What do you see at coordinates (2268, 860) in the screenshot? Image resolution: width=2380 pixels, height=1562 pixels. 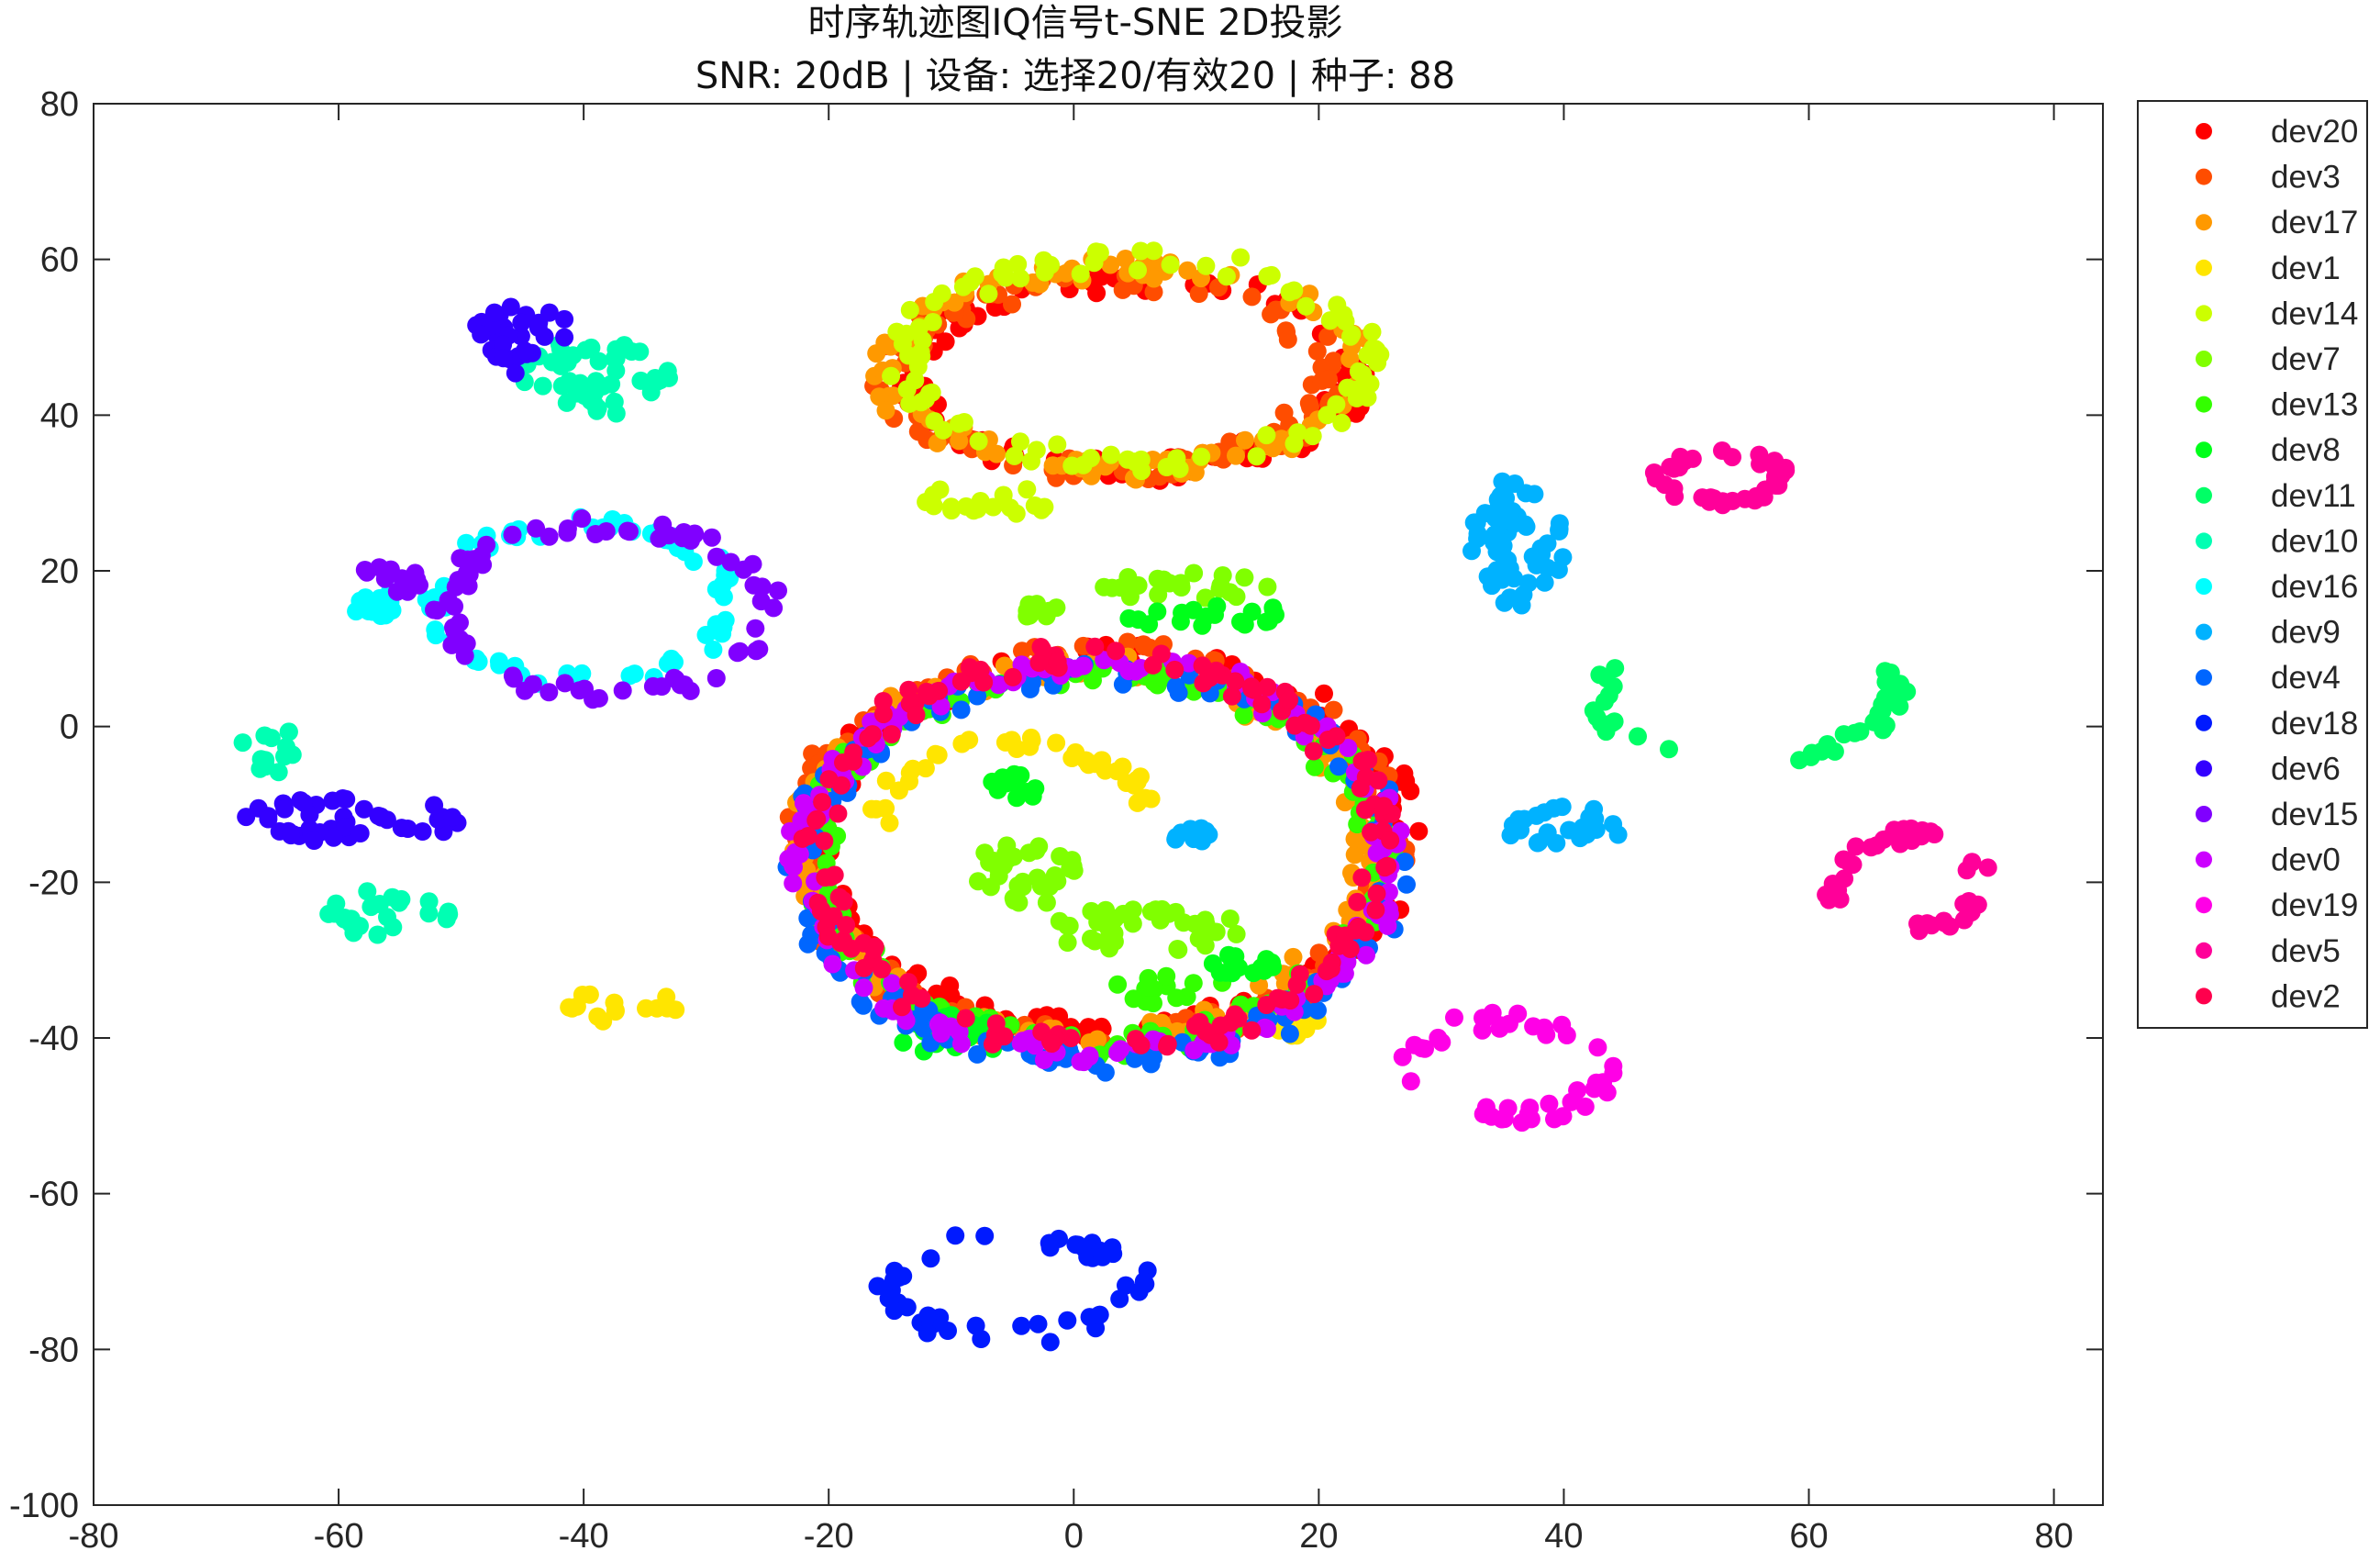 I see `legend-item-dev0: dev0` at bounding box center [2268, 860].